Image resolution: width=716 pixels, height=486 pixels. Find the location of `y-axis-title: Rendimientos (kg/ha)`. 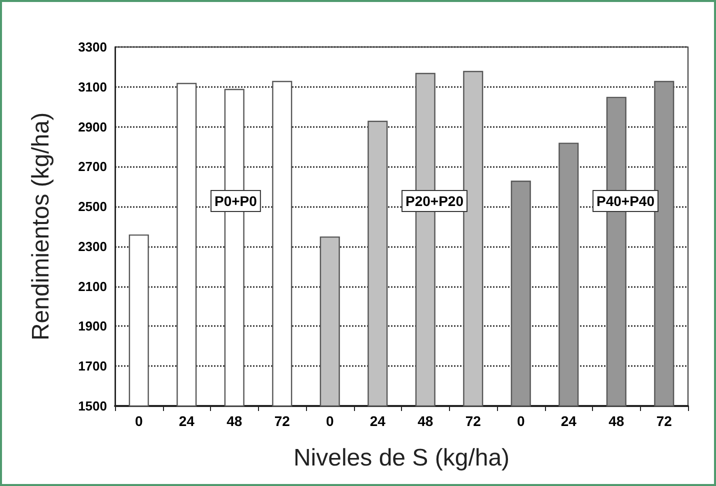

y-axis-title: Rendimientos (kg/ha) is located at coordinates (41, 226).